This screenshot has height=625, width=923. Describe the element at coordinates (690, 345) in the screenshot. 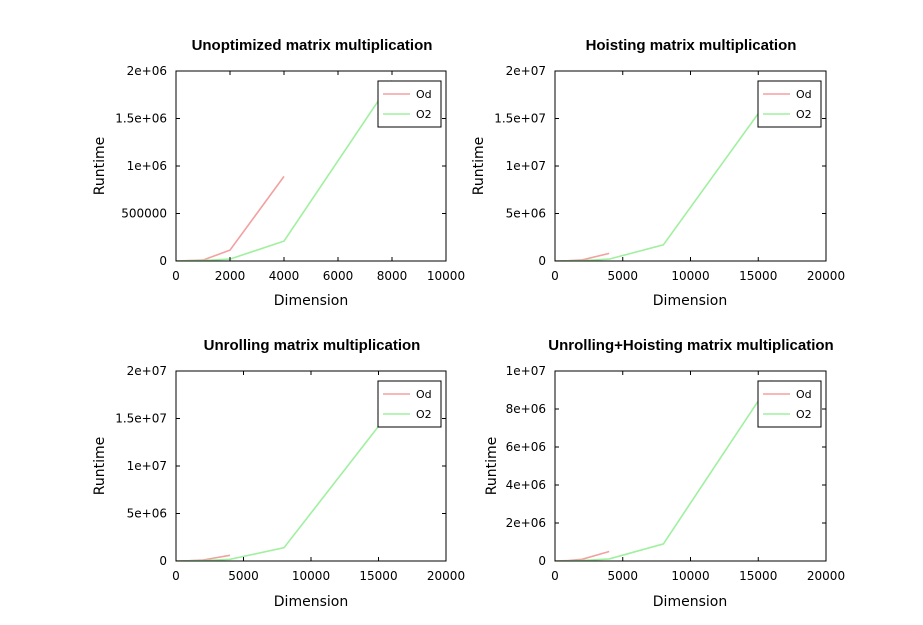

I see `chart-title: Unrolling+Hoisting matrix multiplication` at that location.